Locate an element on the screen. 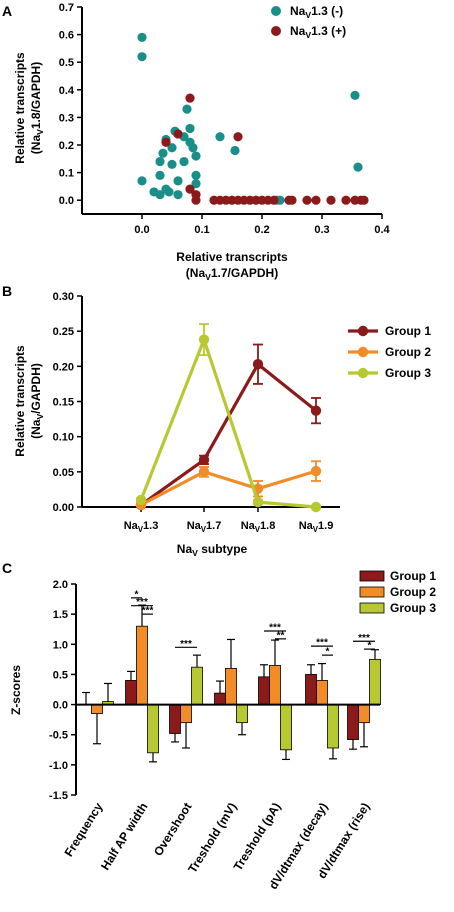  y-axis-title-line2: (NaV/GAPDH) is located at coordinates (37, 401).